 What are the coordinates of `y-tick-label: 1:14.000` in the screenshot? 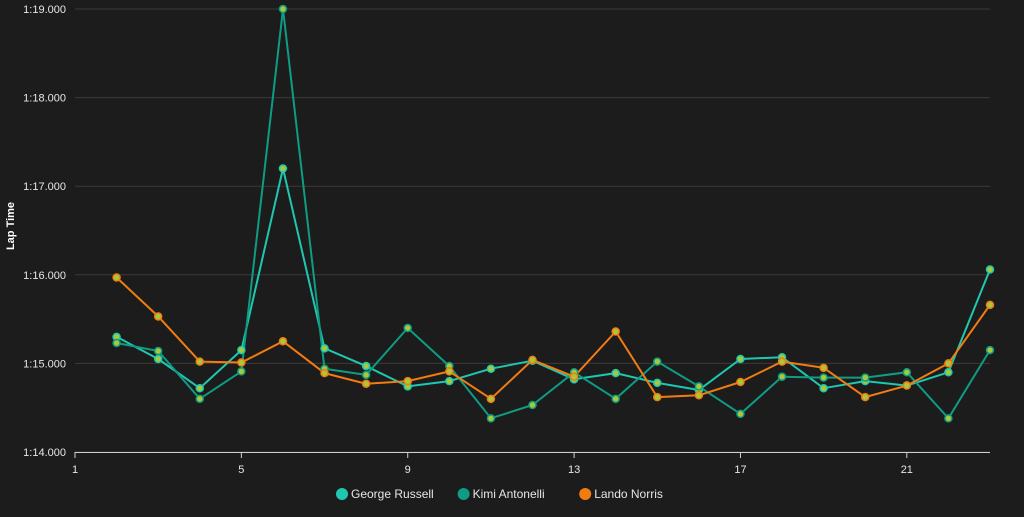 It's located at (44, 453).